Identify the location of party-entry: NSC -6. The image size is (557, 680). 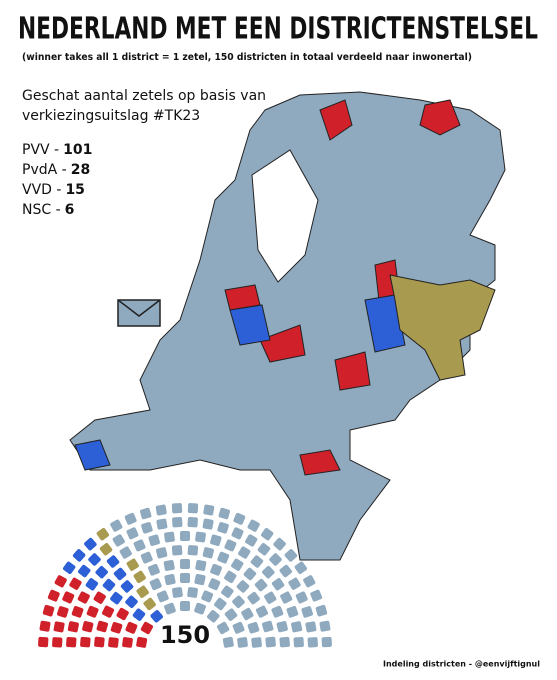
(48, 210).